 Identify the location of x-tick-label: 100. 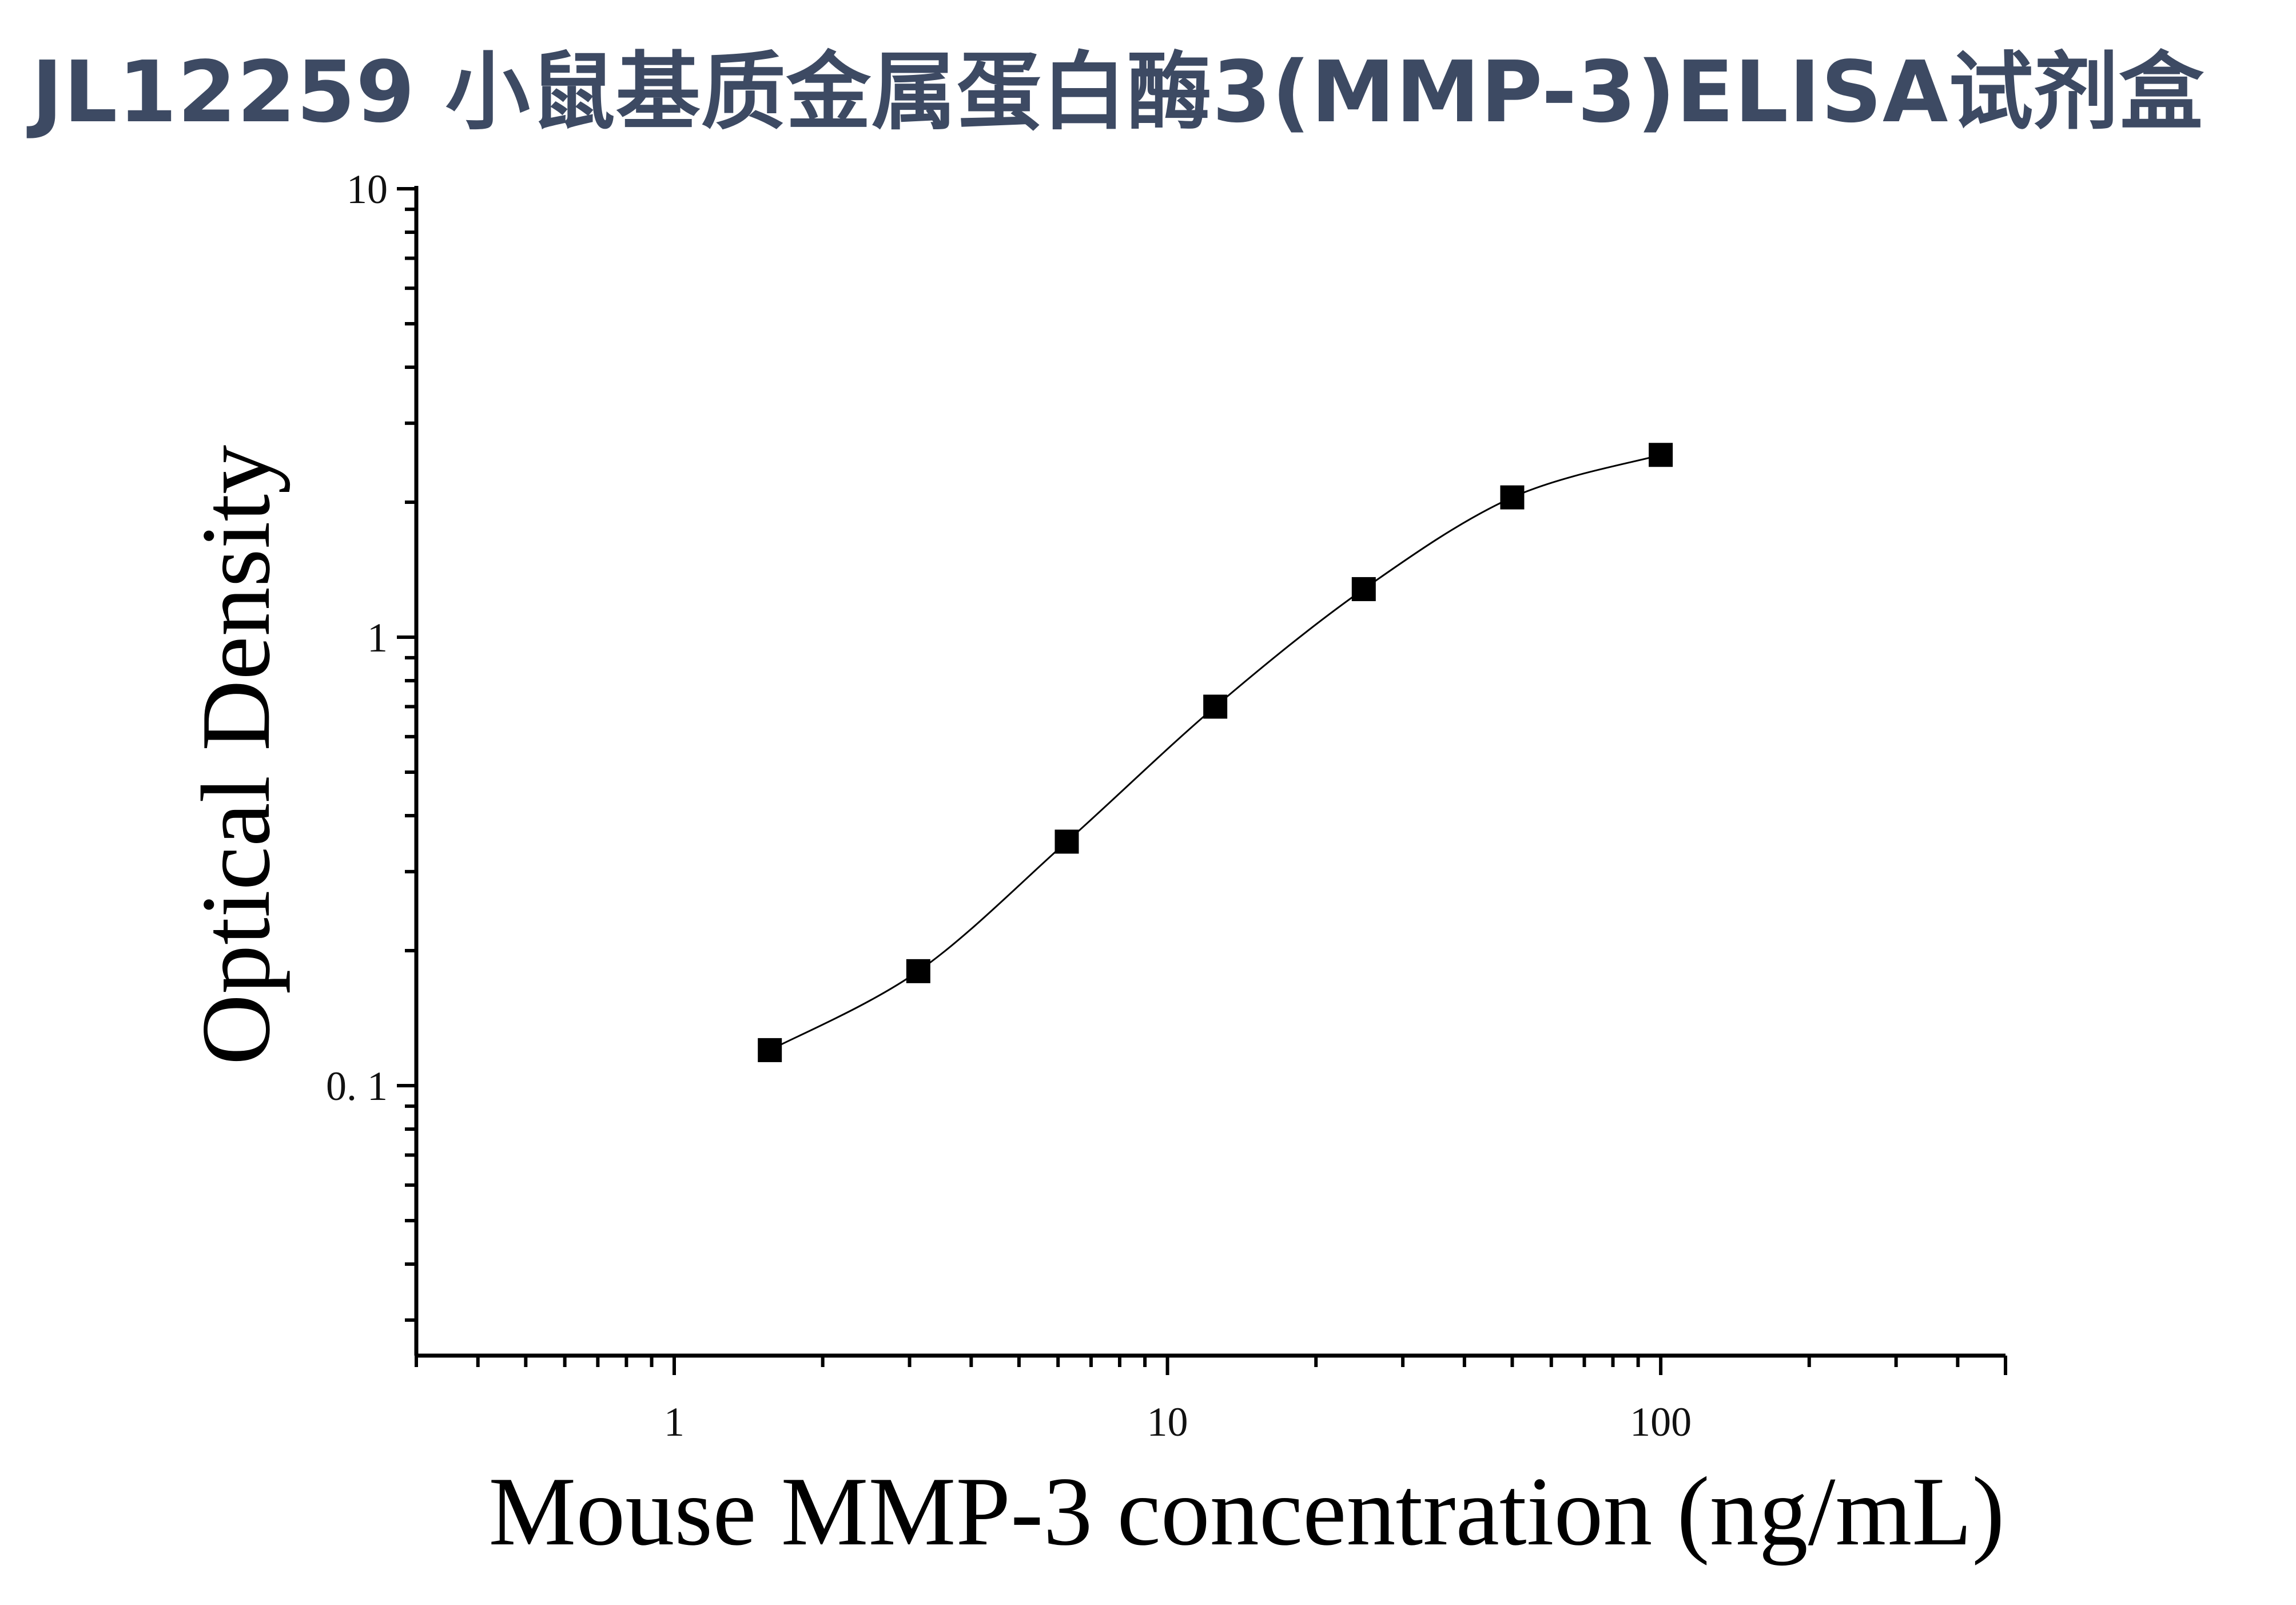
(1661, 1422).